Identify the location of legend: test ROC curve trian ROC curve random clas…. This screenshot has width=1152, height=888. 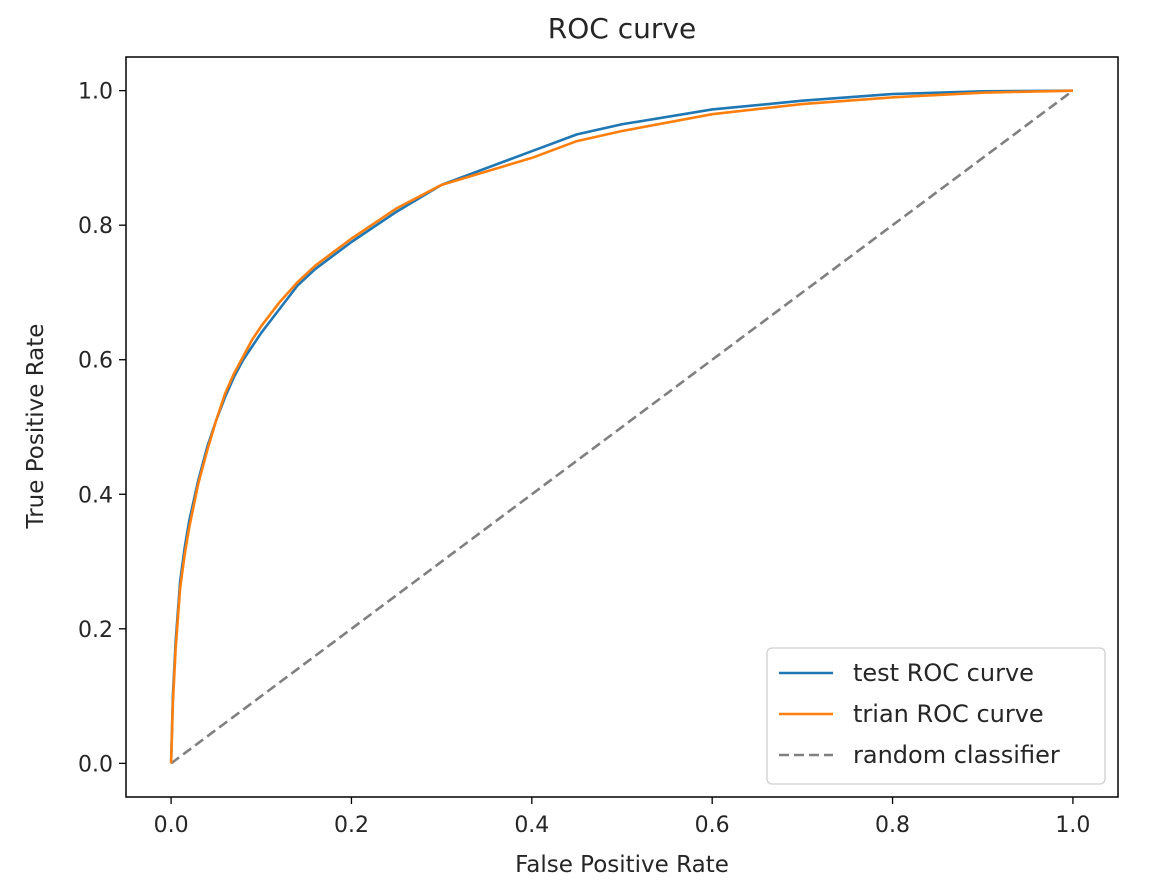
(936, 716).